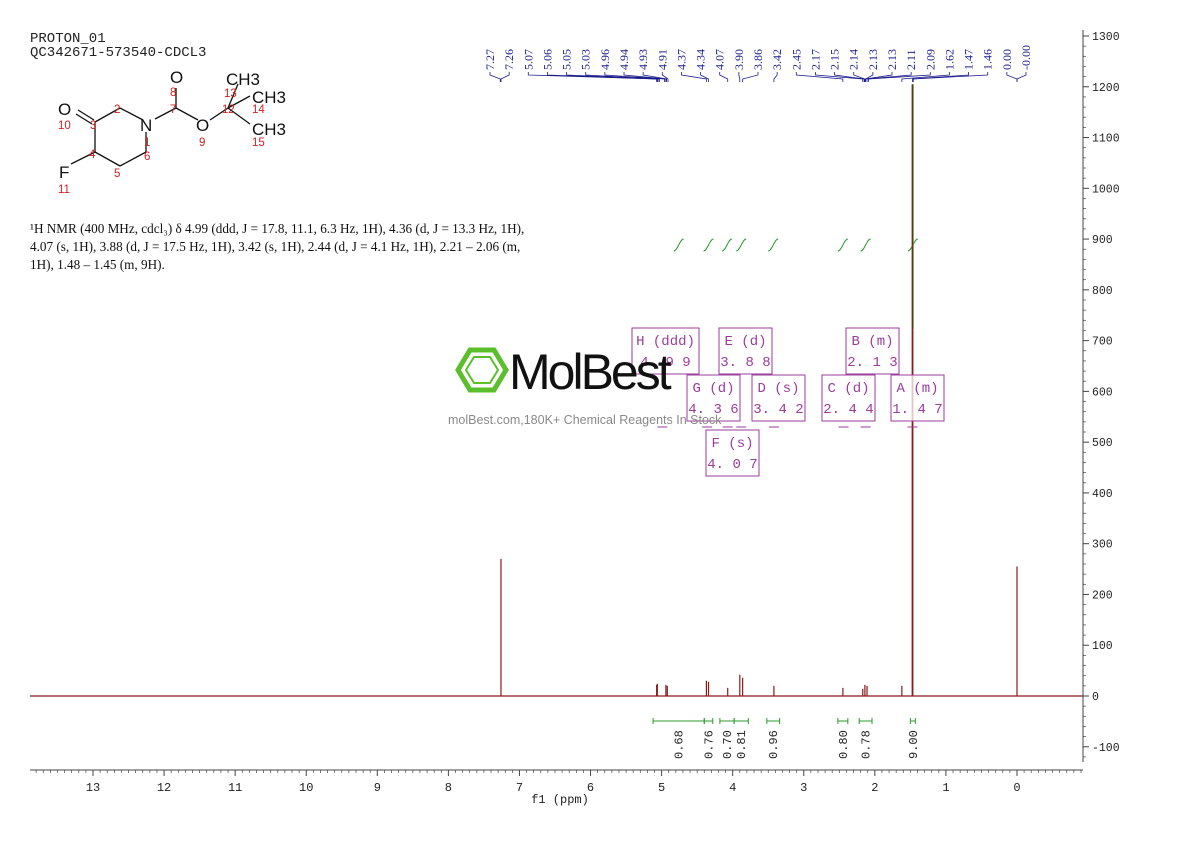 This screenshot has width=1190, height=841. What do you see at coordinates (1102, 291) in the screenshot?
I see `y-tick-label: 800` at bounding box center [1102, 291].